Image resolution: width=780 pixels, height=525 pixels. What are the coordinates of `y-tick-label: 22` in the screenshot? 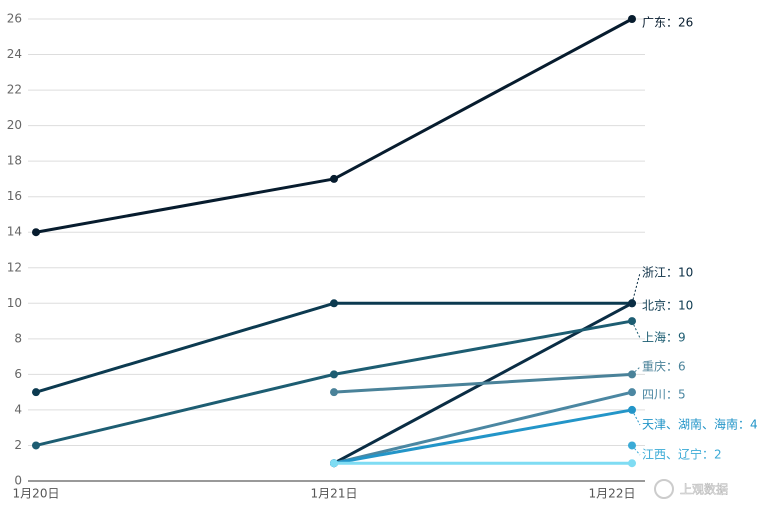 It's located at (14, 90).